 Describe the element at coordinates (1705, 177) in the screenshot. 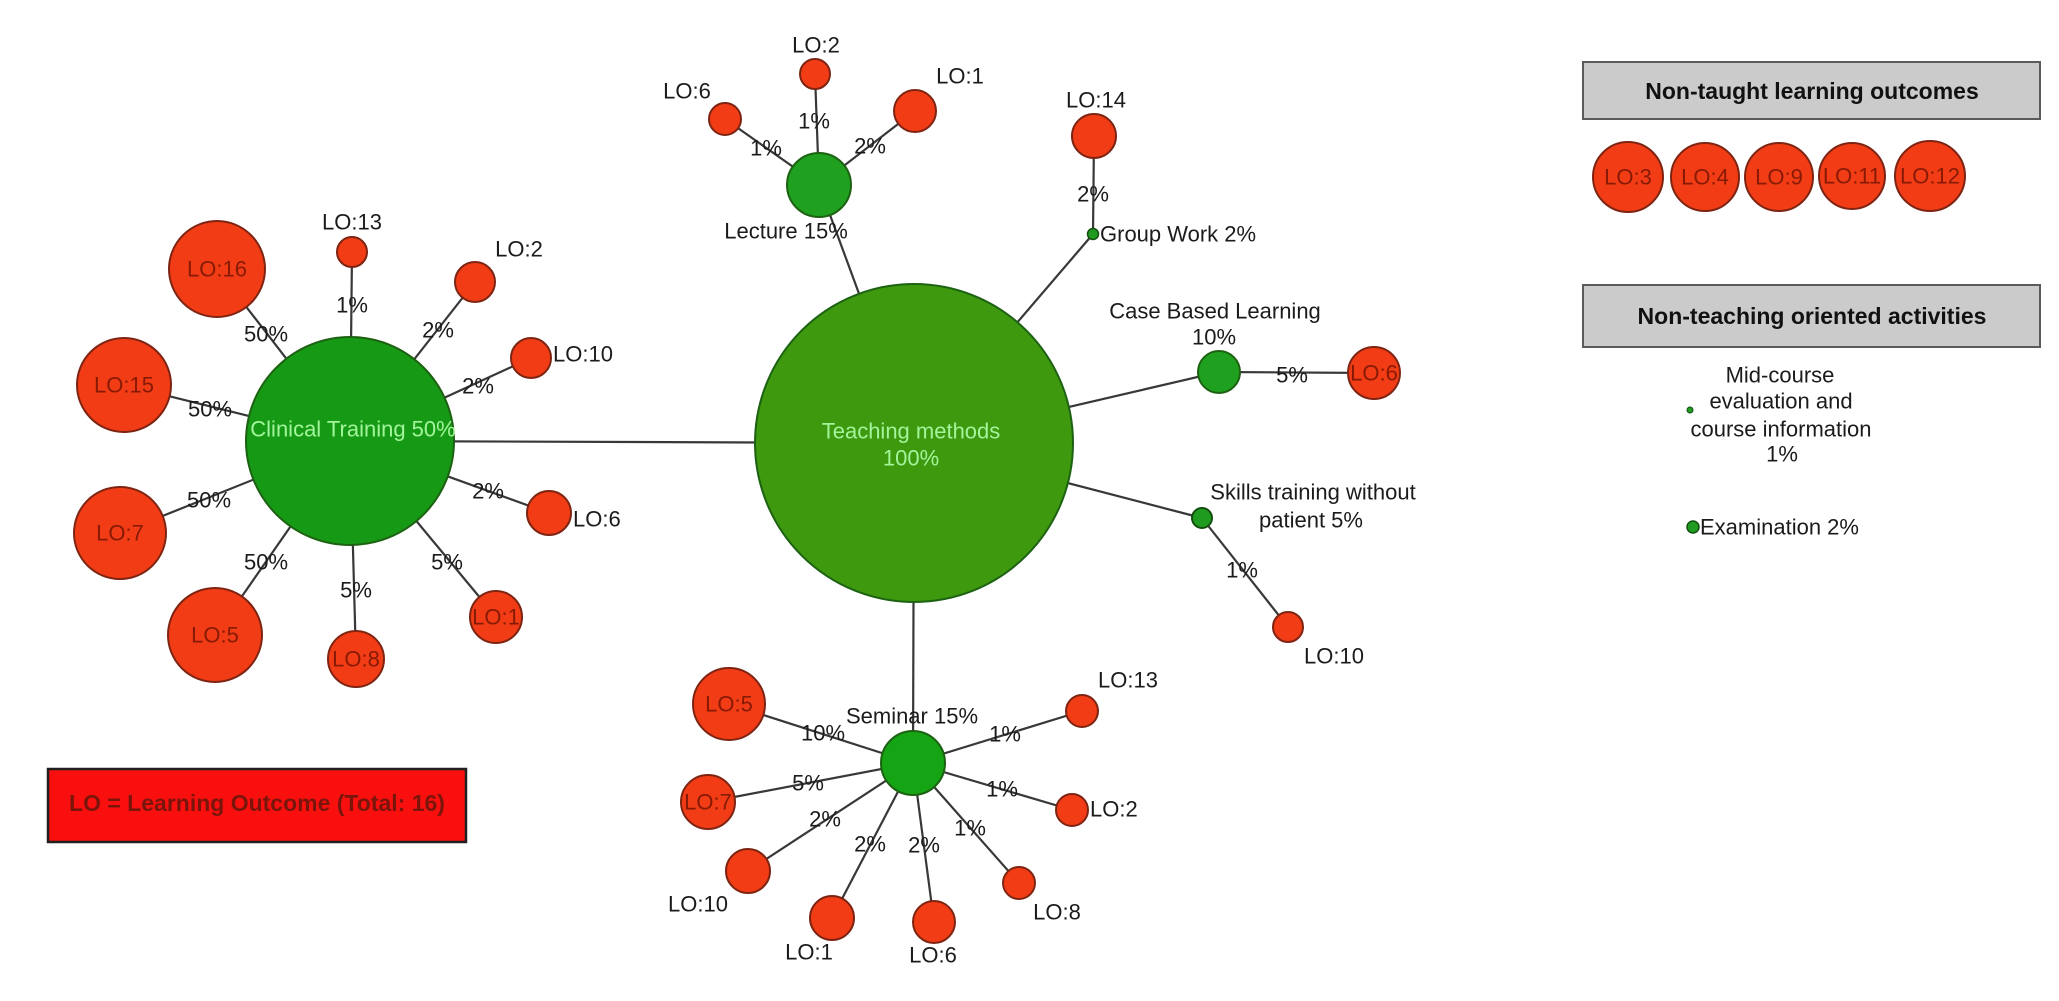

I see `svg-text: LO:4` at that location.